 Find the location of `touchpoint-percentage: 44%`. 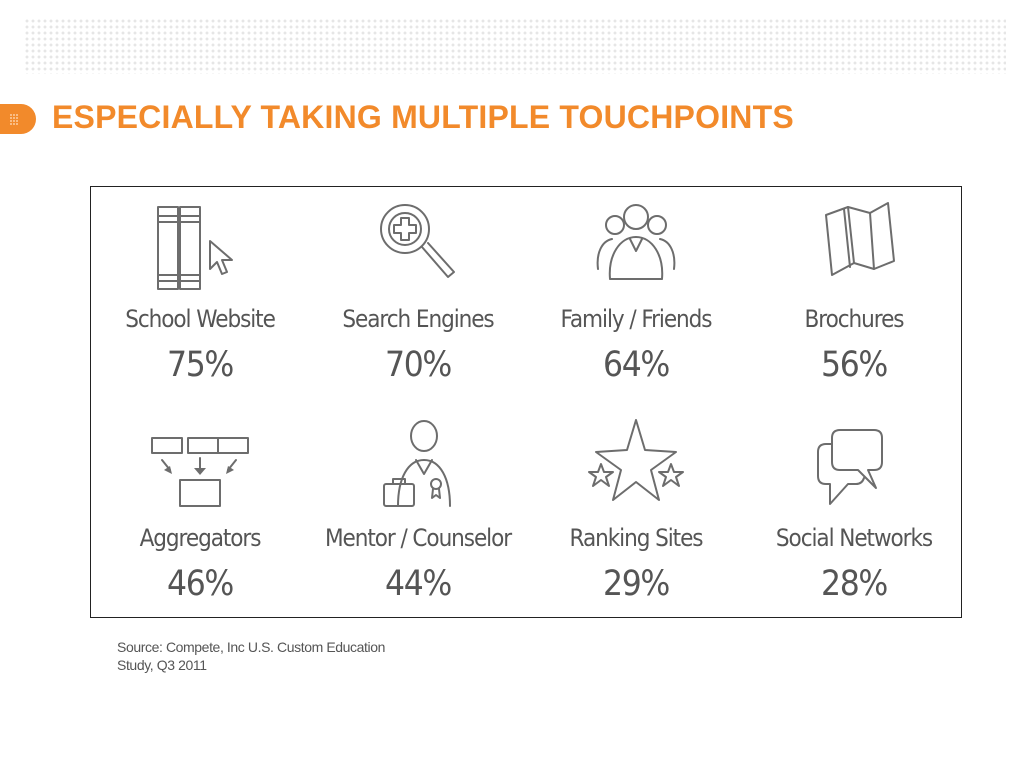

touchpoint-percentage: 44% is located at coordinates (418, 584).